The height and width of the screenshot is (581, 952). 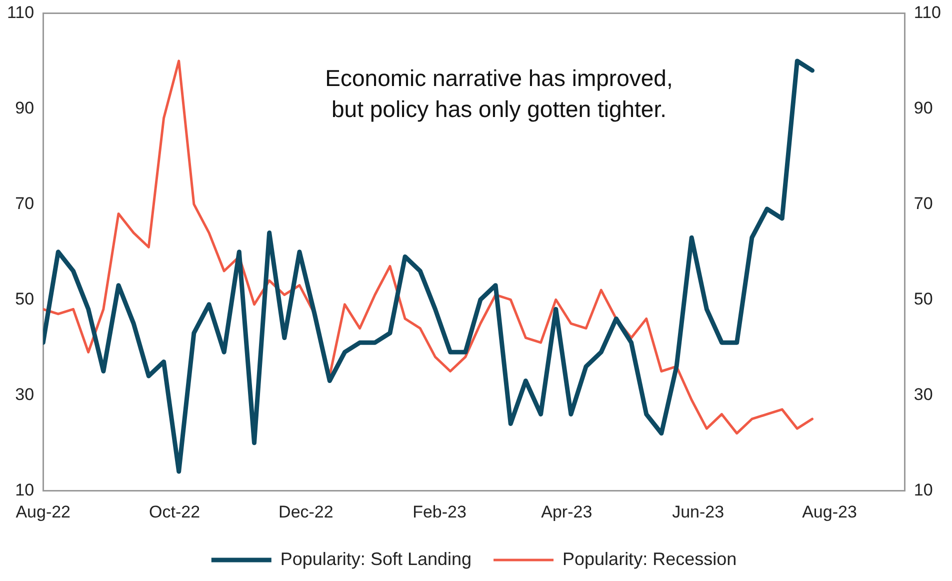 I want to click on y2-tick-label: 30, so click(x=923, y=394).